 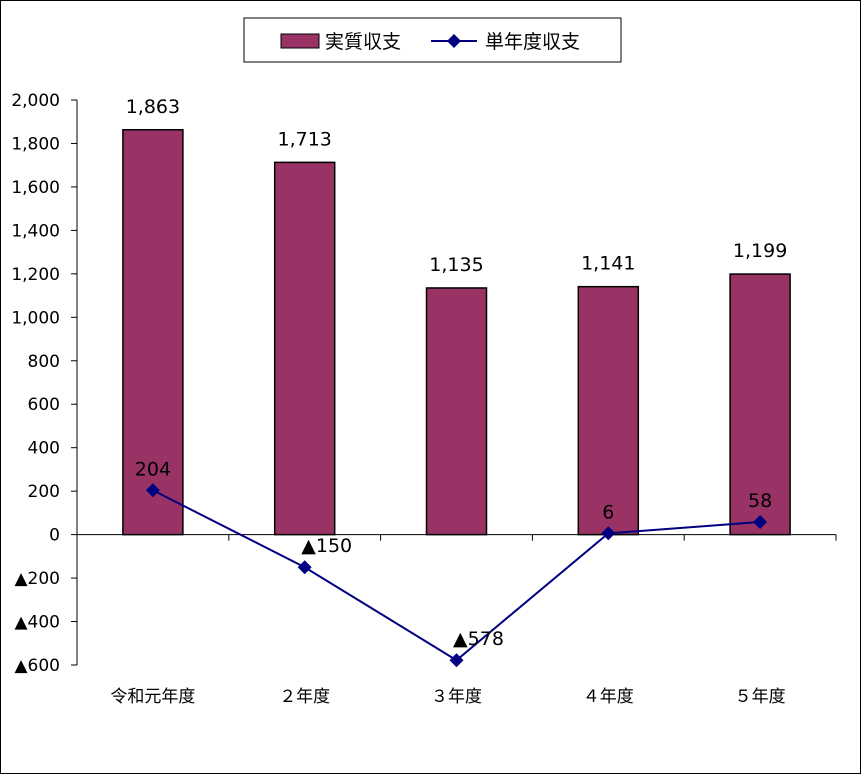 What do you see at coordinates (432, 40) in the screenshot?
I see `legend: 実質収支 単年度収支` at bounding box center [432, 40].